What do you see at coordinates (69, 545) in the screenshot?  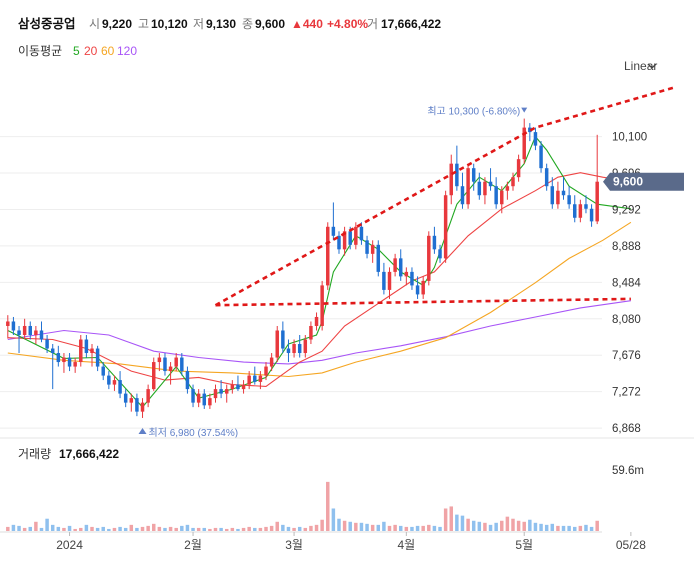 I see `x-tick-label: 2024` at bounding box center [69, 545].